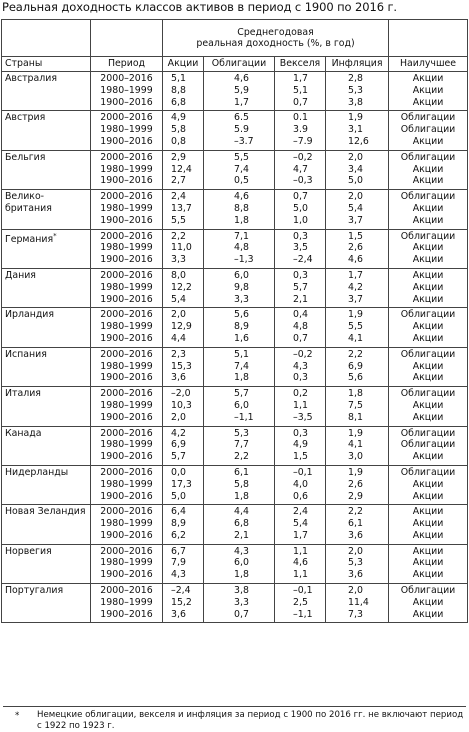 This screenshot has width=469, height=732. I want to click on stocks-values: 2,3 15,3 3,6, so click(183, 367).